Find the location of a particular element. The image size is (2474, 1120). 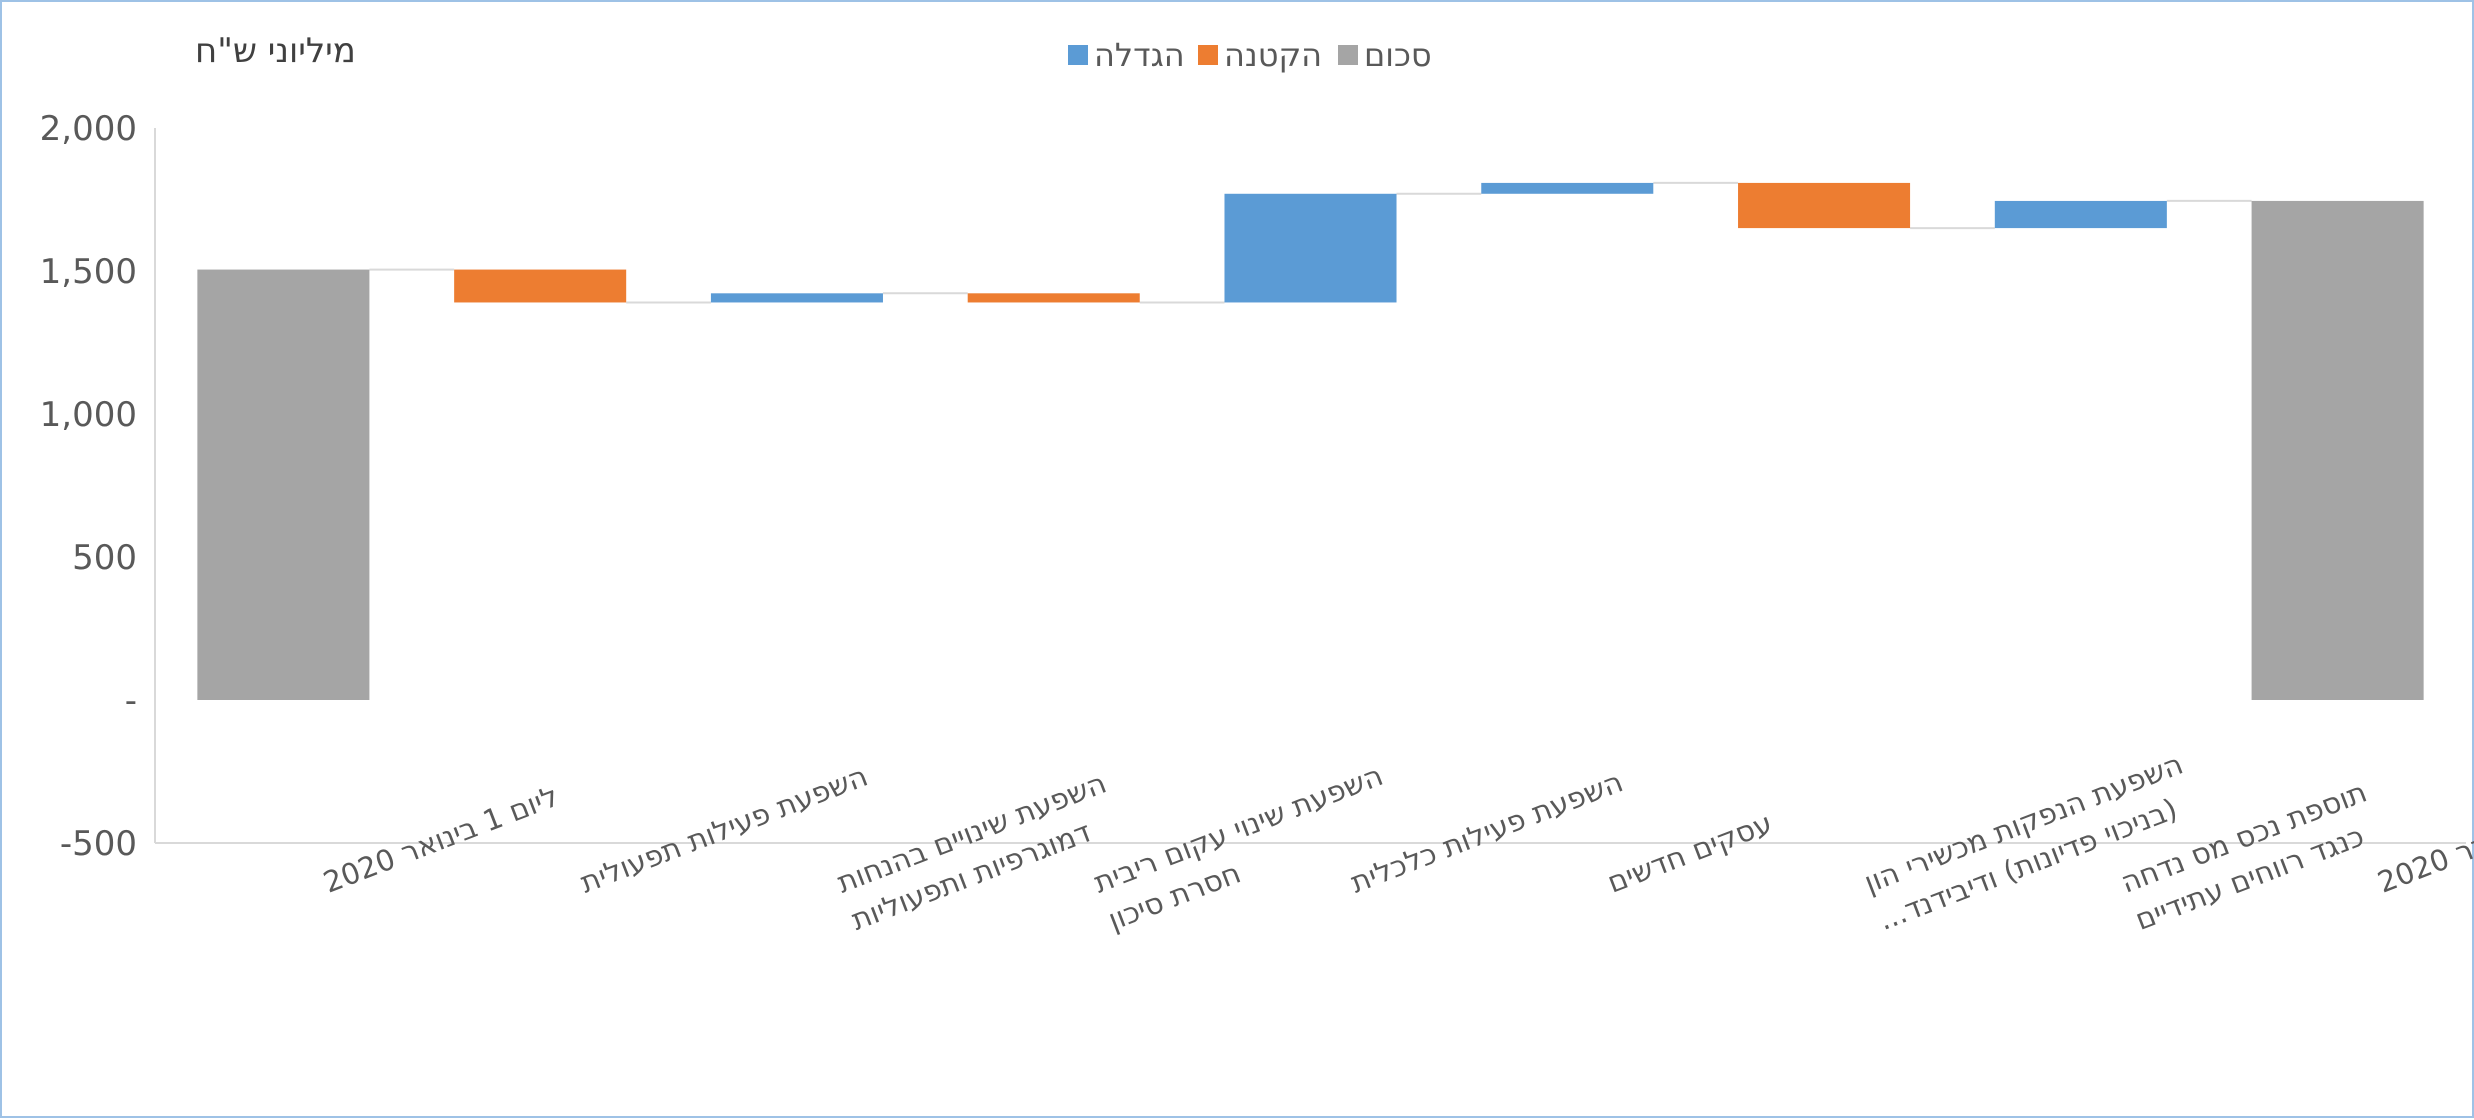

y-tick-label: 2,000 is located at coordinates (88, 129).